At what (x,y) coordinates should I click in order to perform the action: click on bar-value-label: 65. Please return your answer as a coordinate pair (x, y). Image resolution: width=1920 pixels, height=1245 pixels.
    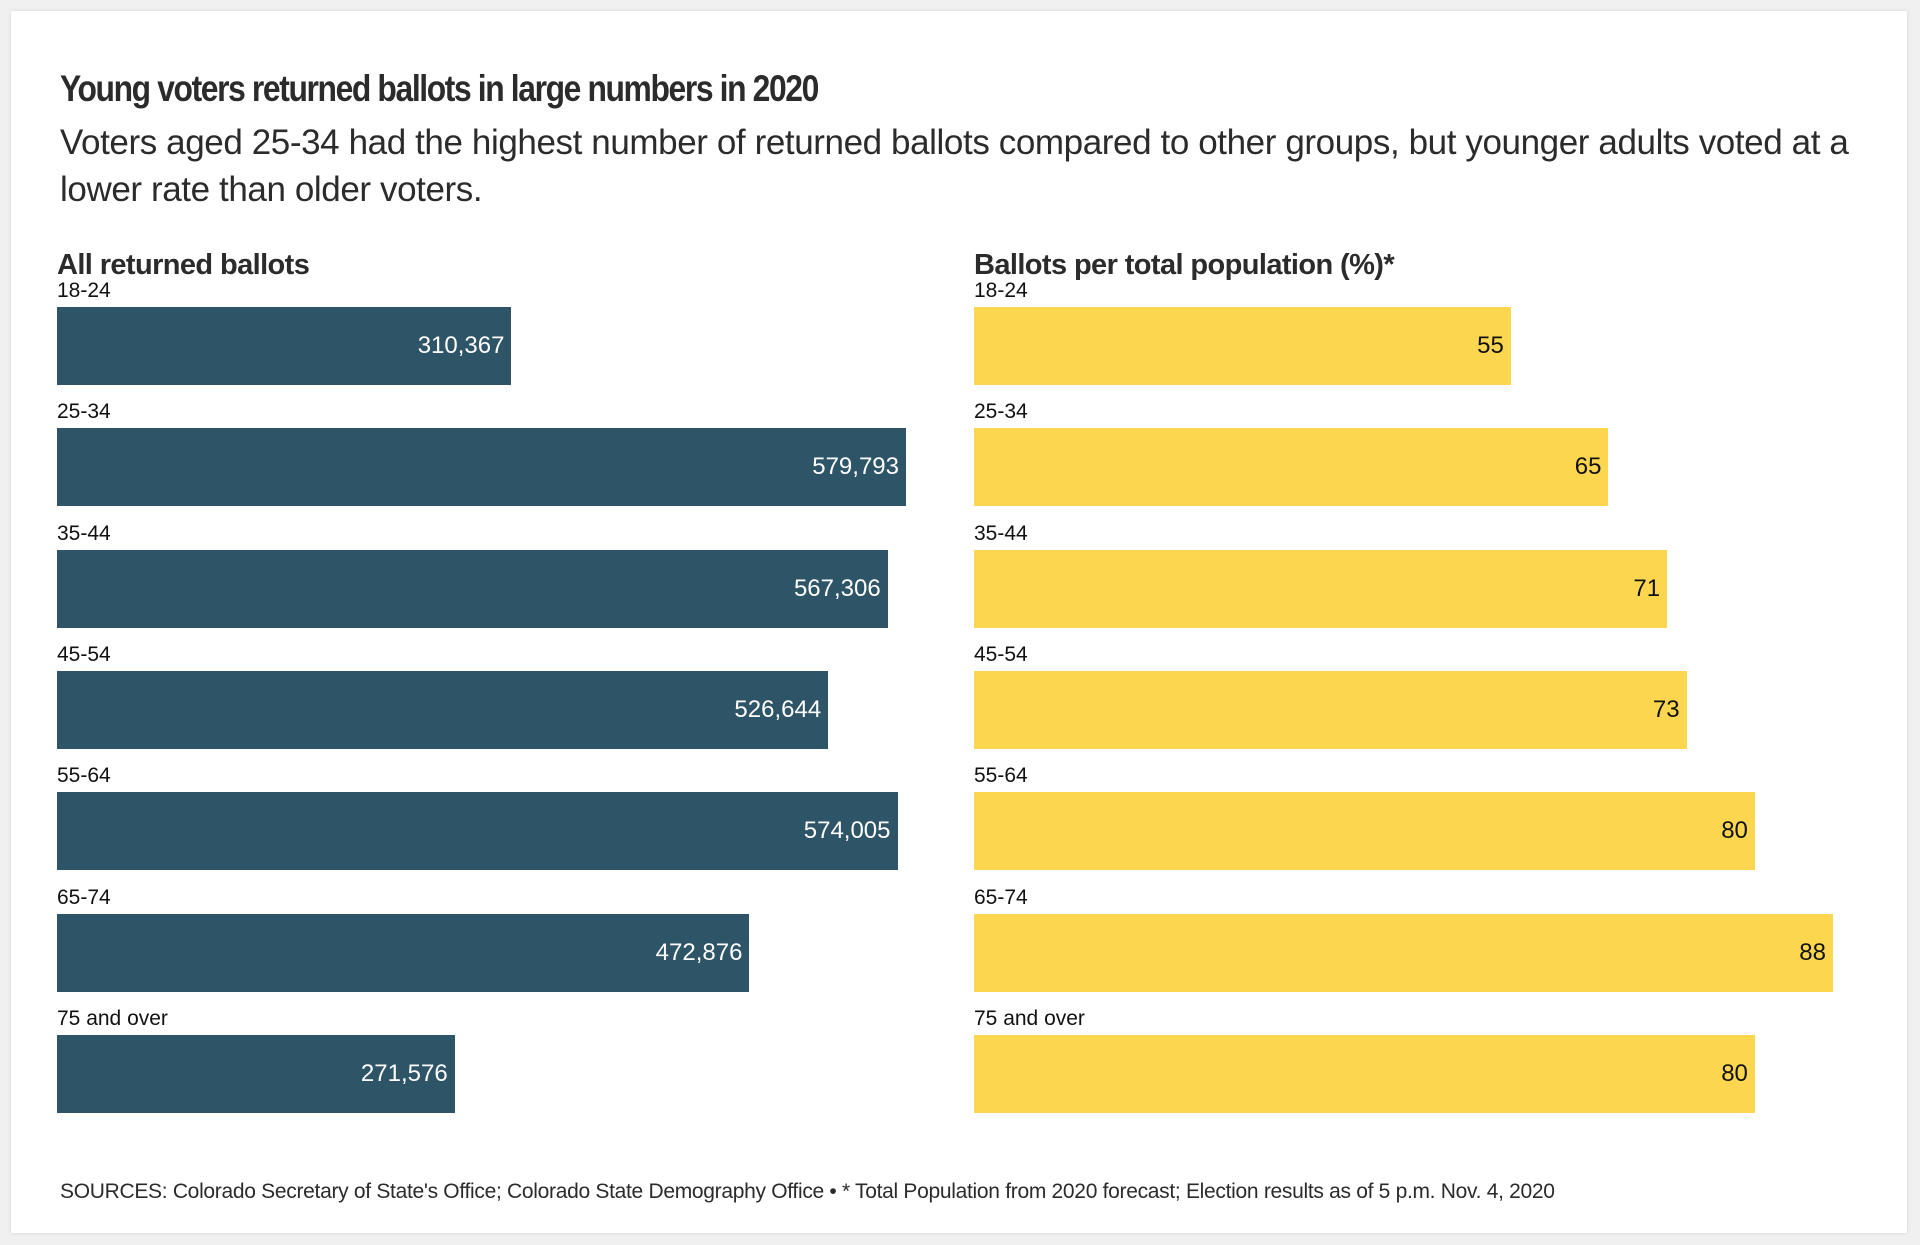
    Looking at the image, I should click on (1588, 467).